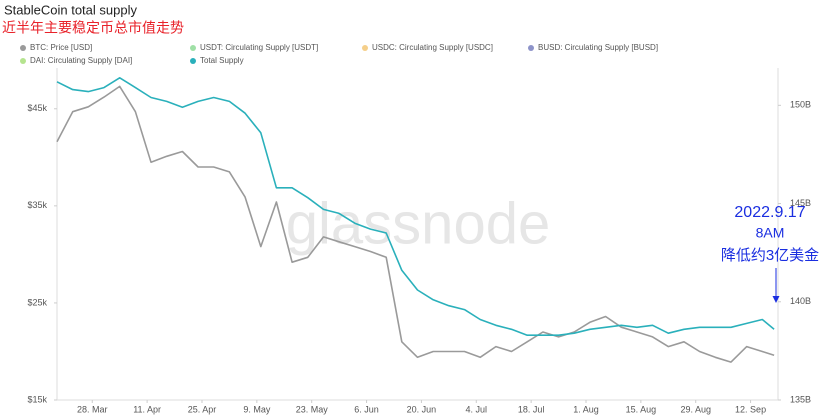 The height and width of the screenshot is (420, 827). I want to click on x-tick-label: 20. Jun, so click(422, 409).